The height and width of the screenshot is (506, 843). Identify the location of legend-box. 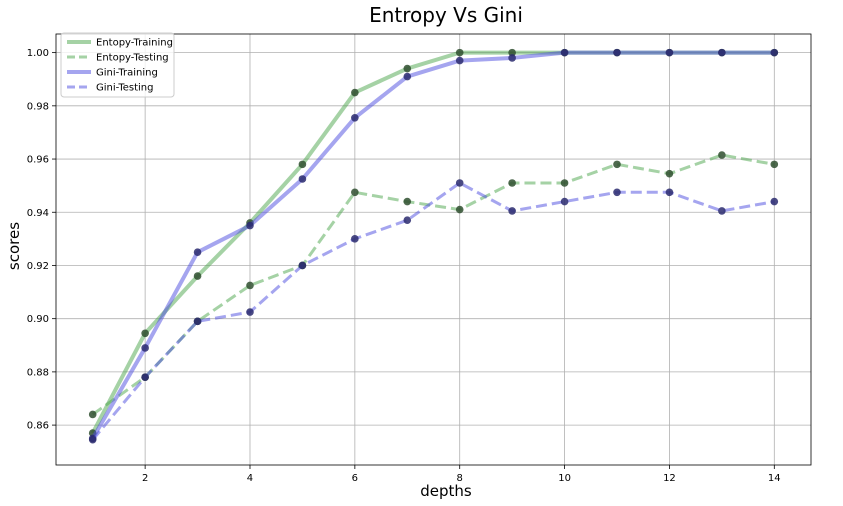
(117, 65).